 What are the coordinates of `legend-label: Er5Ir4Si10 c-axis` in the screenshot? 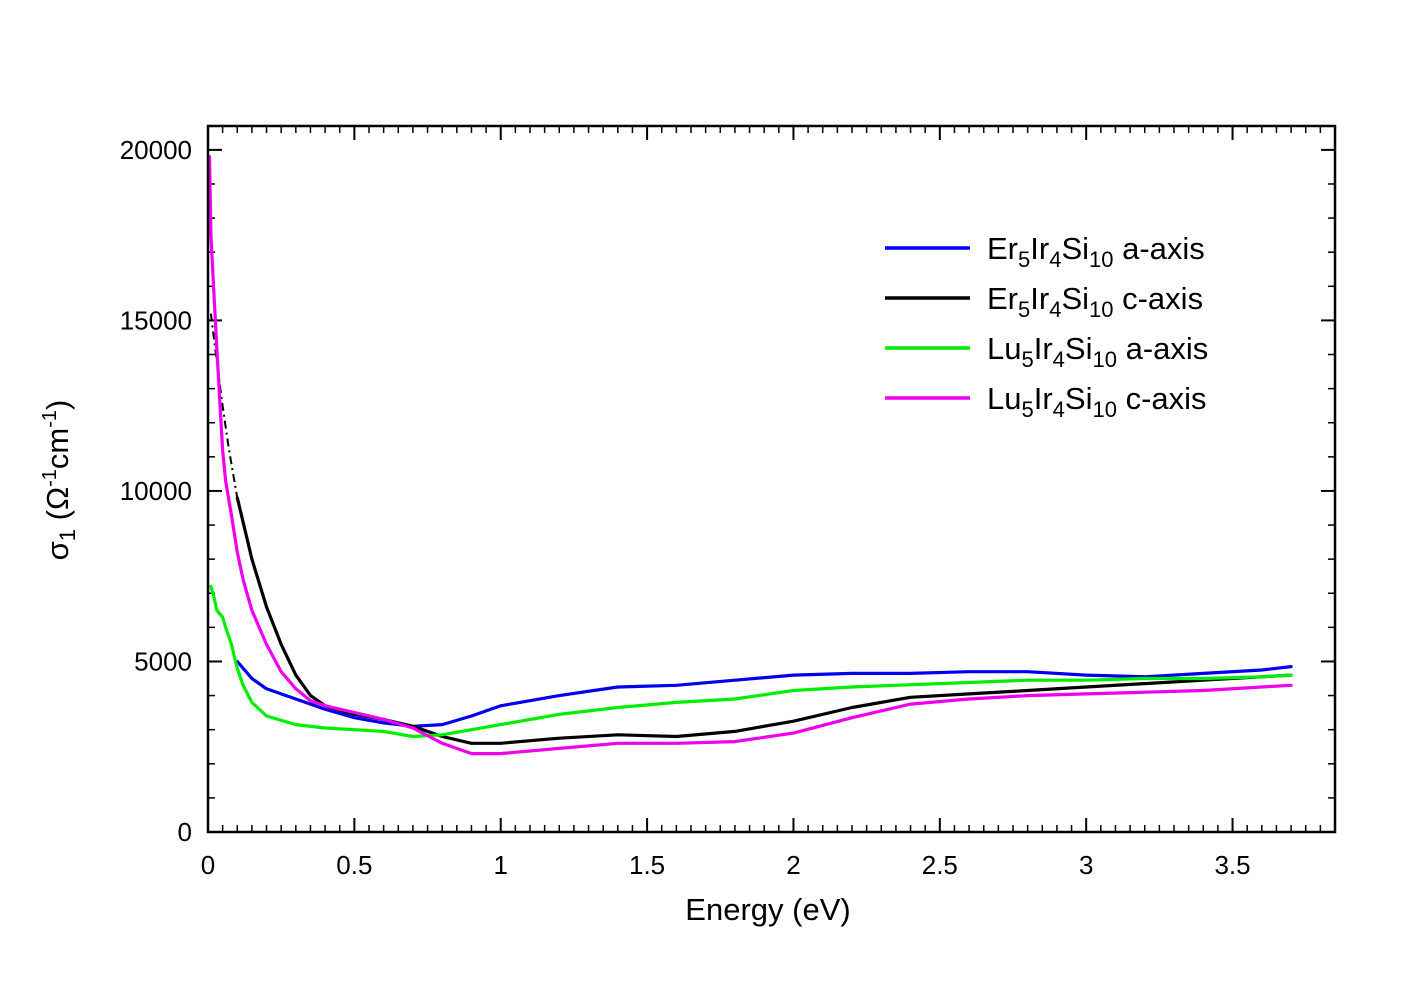 It's located at (1095, 301).